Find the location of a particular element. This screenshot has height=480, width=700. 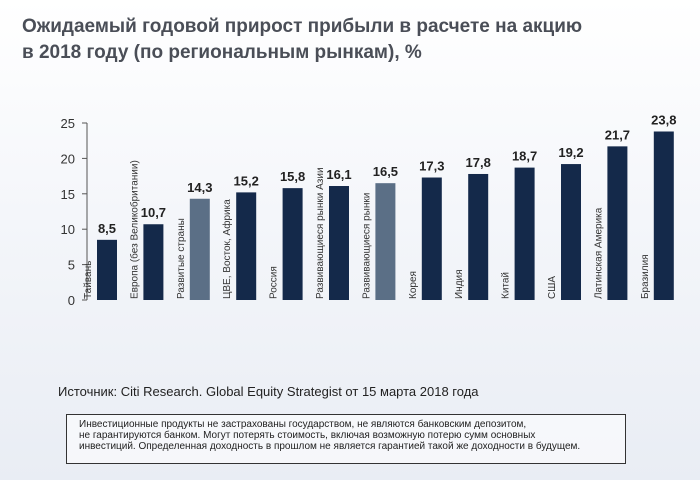

y-tick-label: 20 is located at coordinates (68, 158).